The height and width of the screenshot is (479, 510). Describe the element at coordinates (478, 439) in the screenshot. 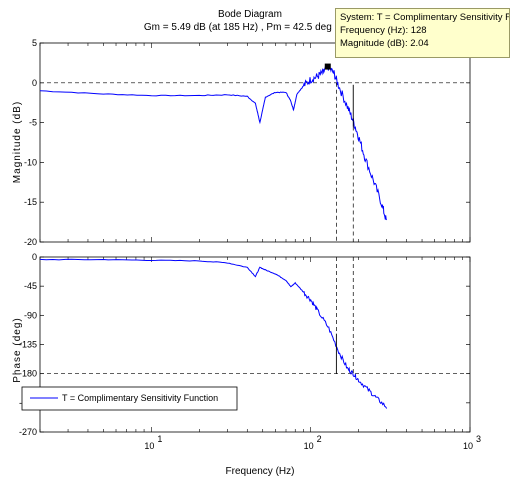

I see `x-tick-exponent: 3` at that location.